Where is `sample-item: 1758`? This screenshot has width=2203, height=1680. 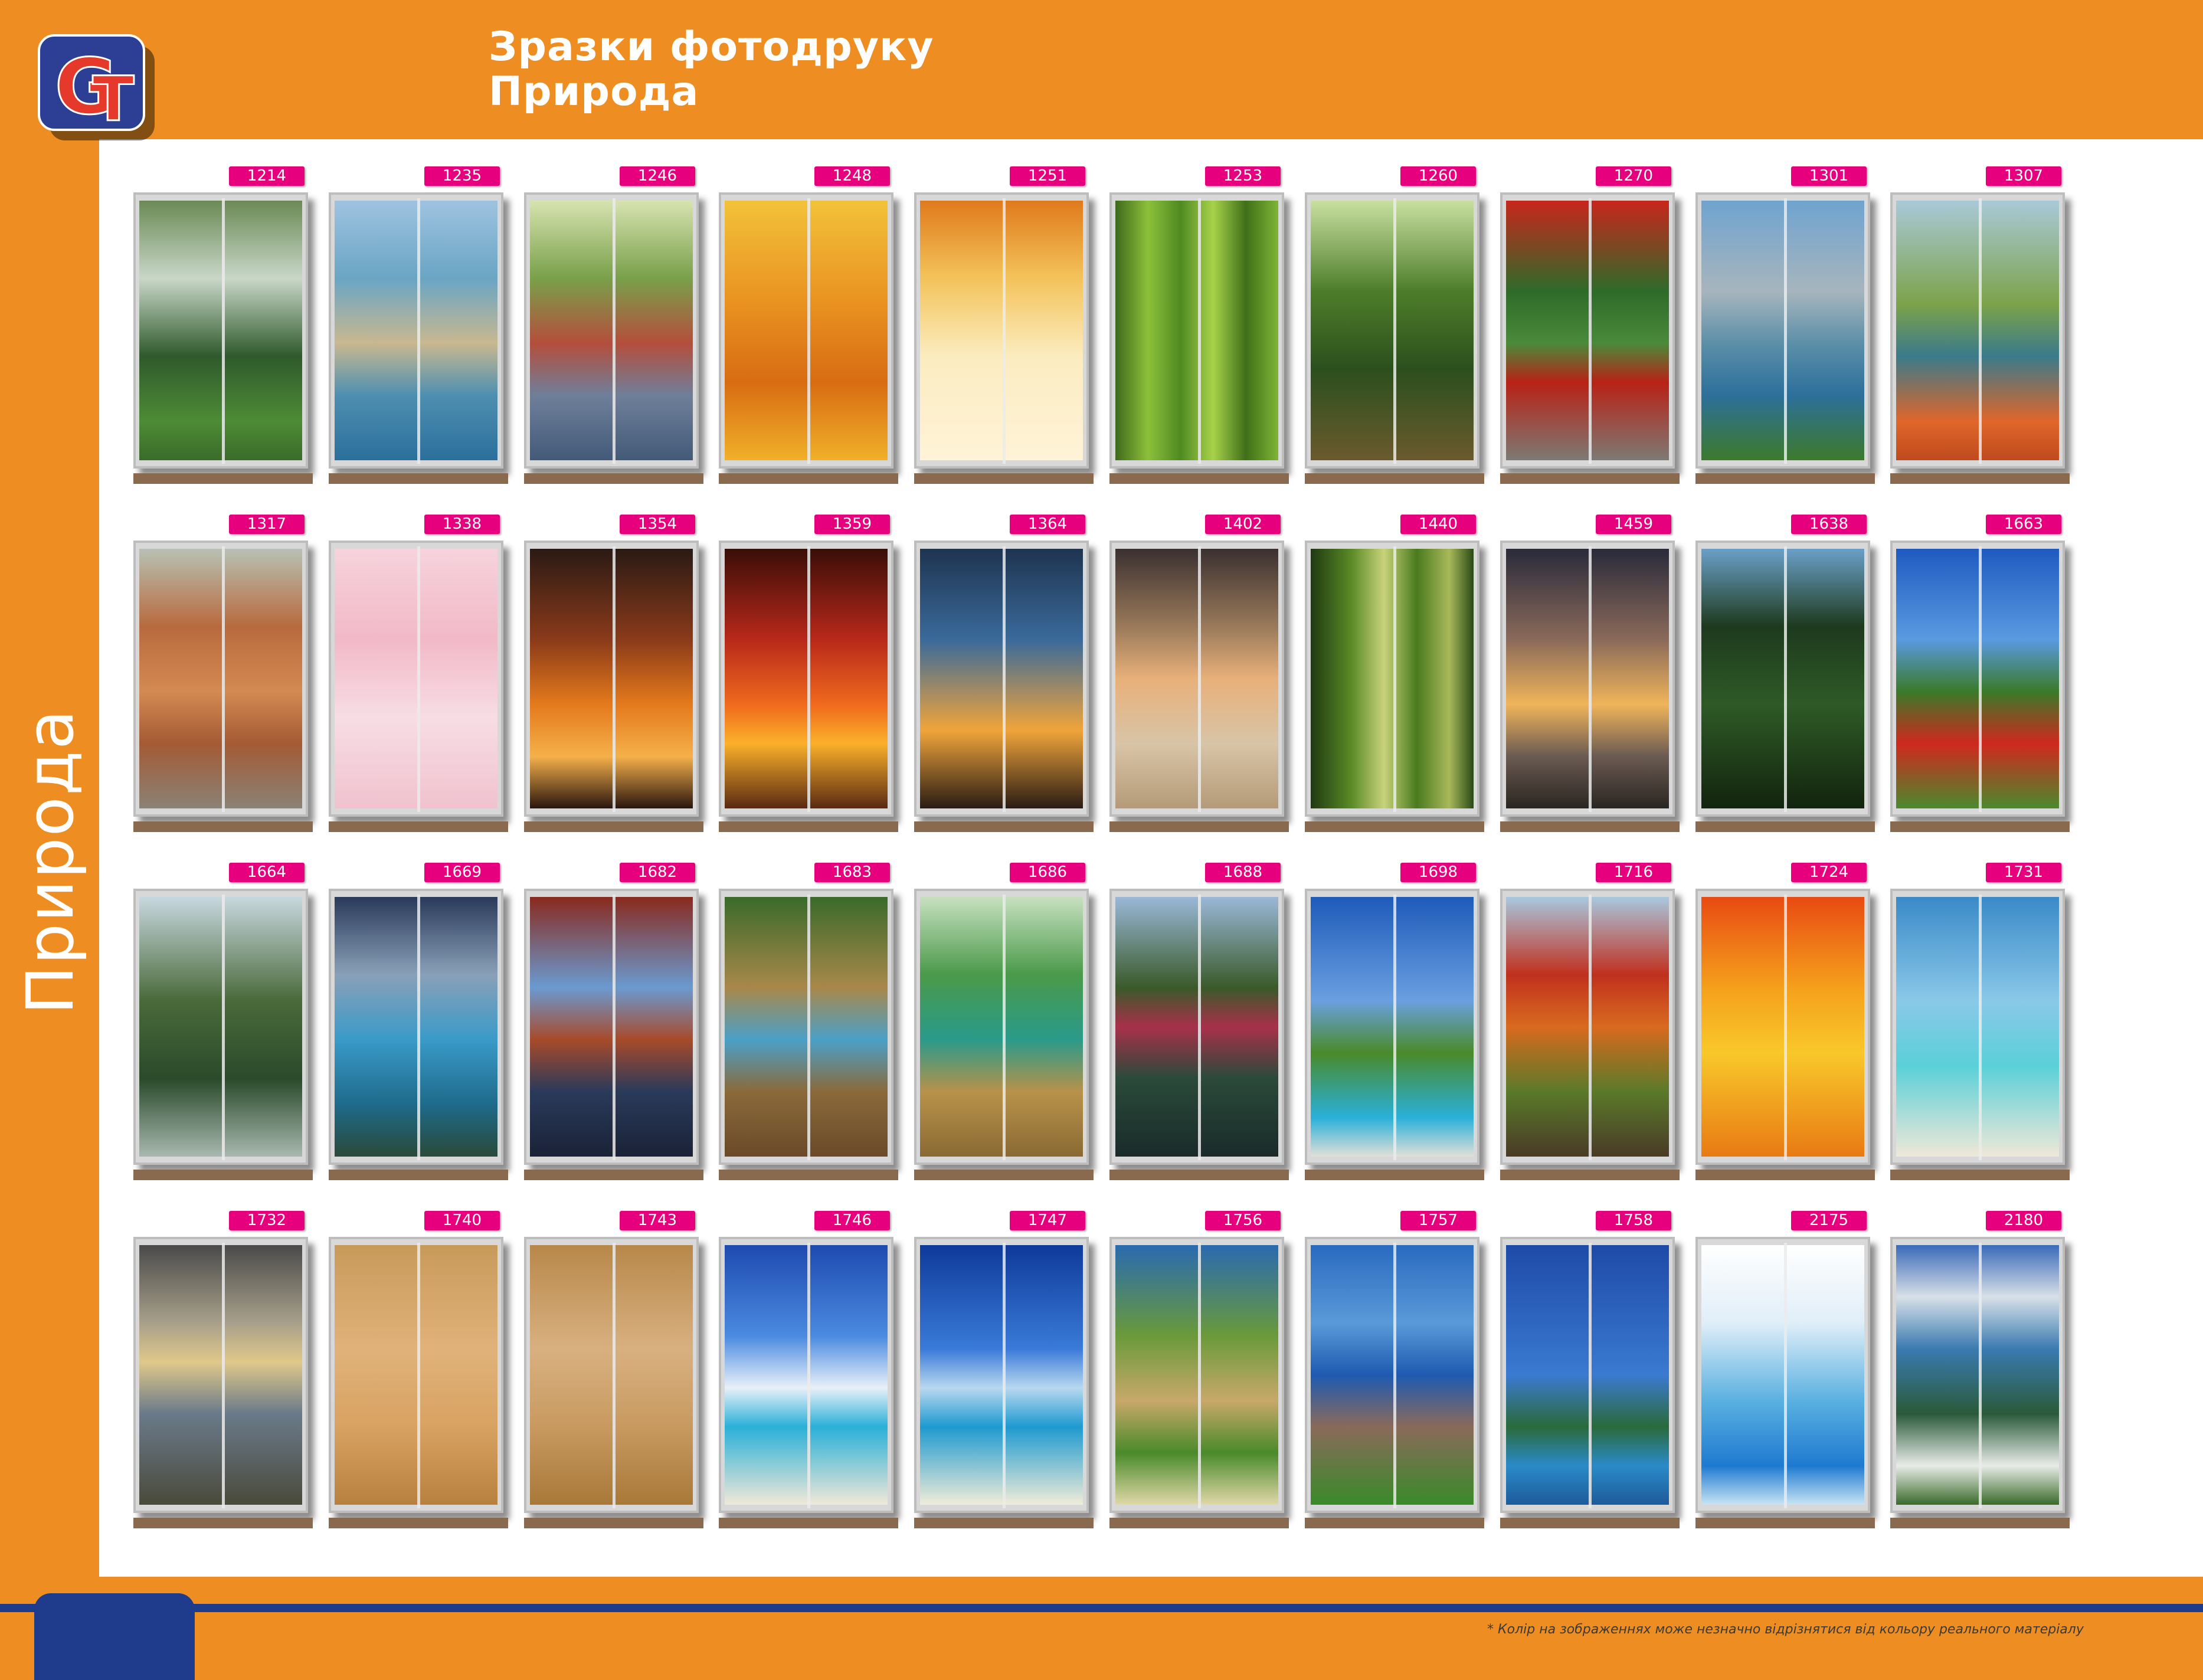
sample-item: 1758 is located at coordinates (1590, 1370).